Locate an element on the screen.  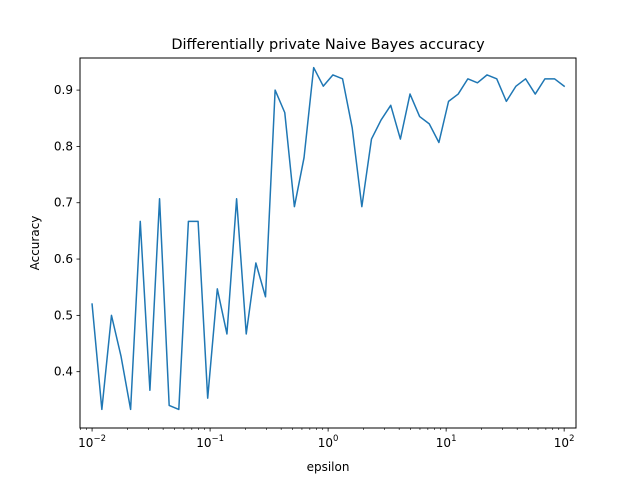
x-tick-label-exponent: 2 is located at coordinates (571, 439).